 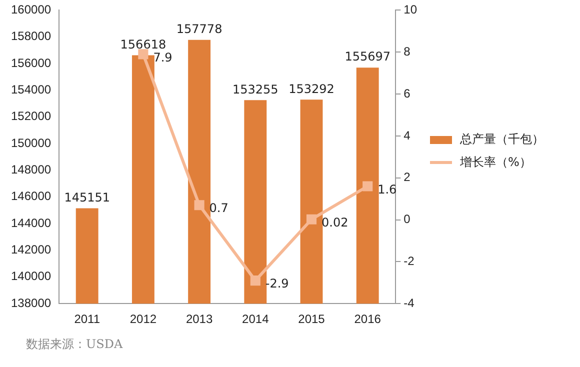 I want to click on y2-tick-label: 6, so click(x=407, y=93).